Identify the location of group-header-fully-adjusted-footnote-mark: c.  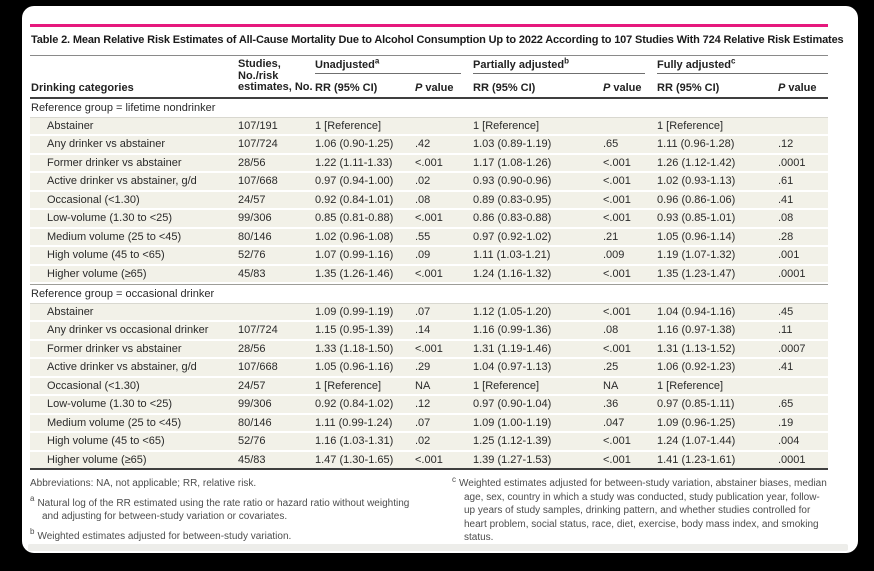
(733, 61).